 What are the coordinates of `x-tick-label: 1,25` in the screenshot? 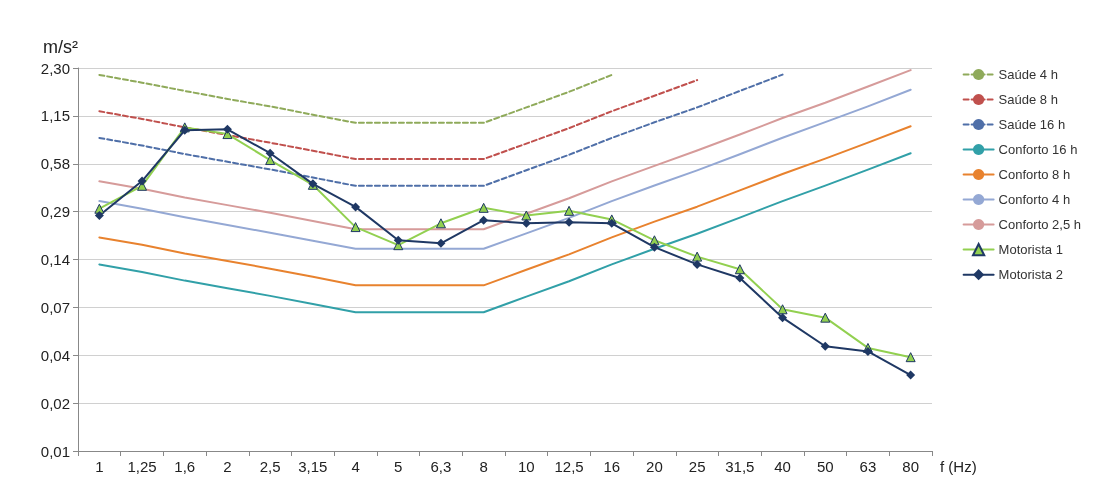 It's located at (142, 466).